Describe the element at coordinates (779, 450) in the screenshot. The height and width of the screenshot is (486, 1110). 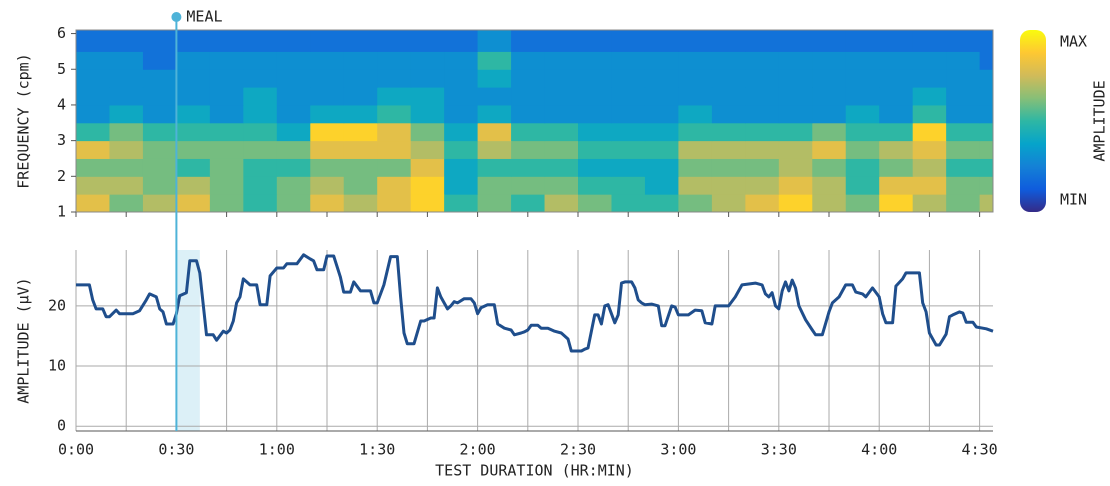
I see `x-tick-label: 3:30` at that location.